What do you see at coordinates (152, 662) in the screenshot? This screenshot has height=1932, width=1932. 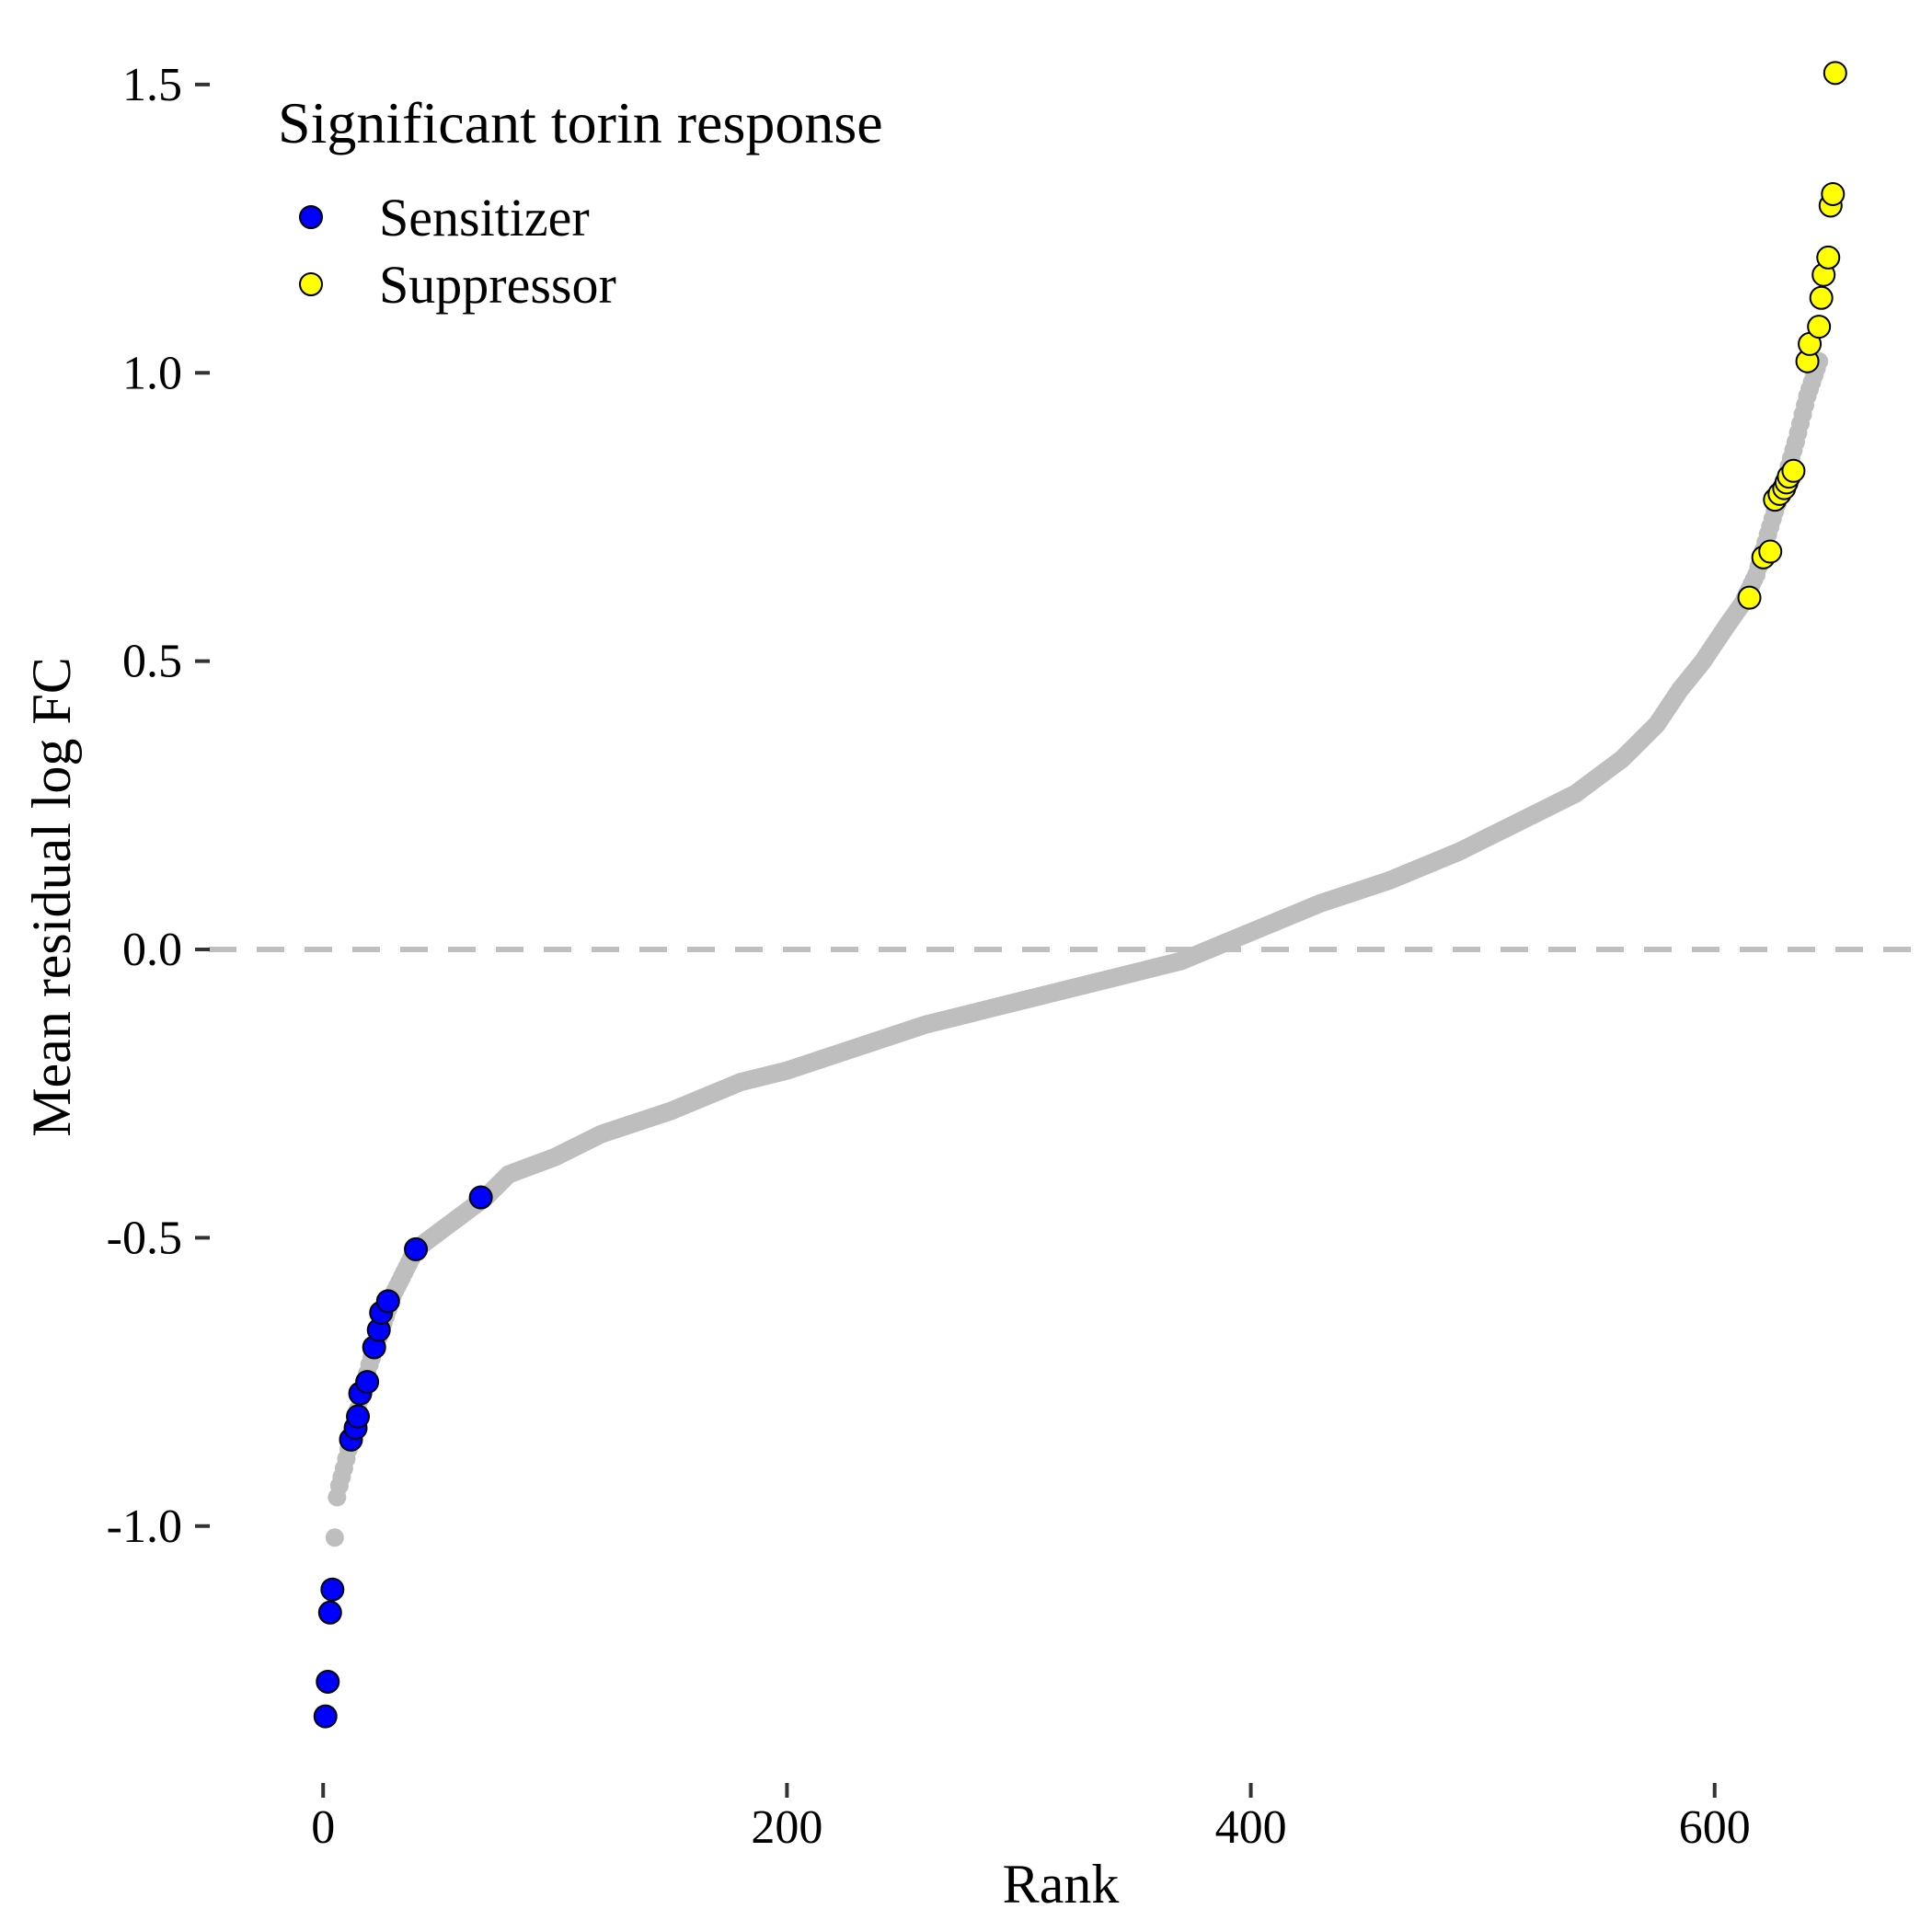 I see `y-tick-label: 0.5` at bounding box center [152, 662].